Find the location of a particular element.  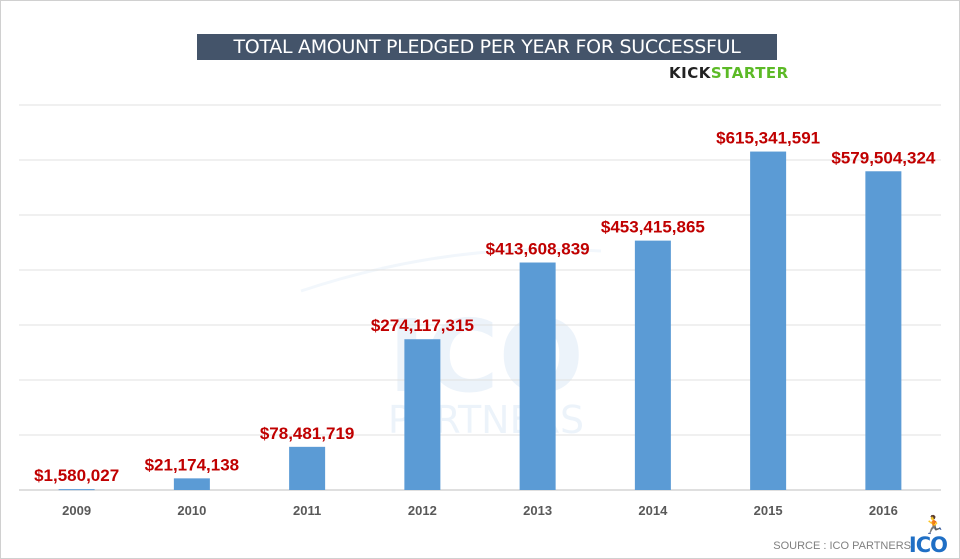

bar-2009 is located at coordinates (76, 490).